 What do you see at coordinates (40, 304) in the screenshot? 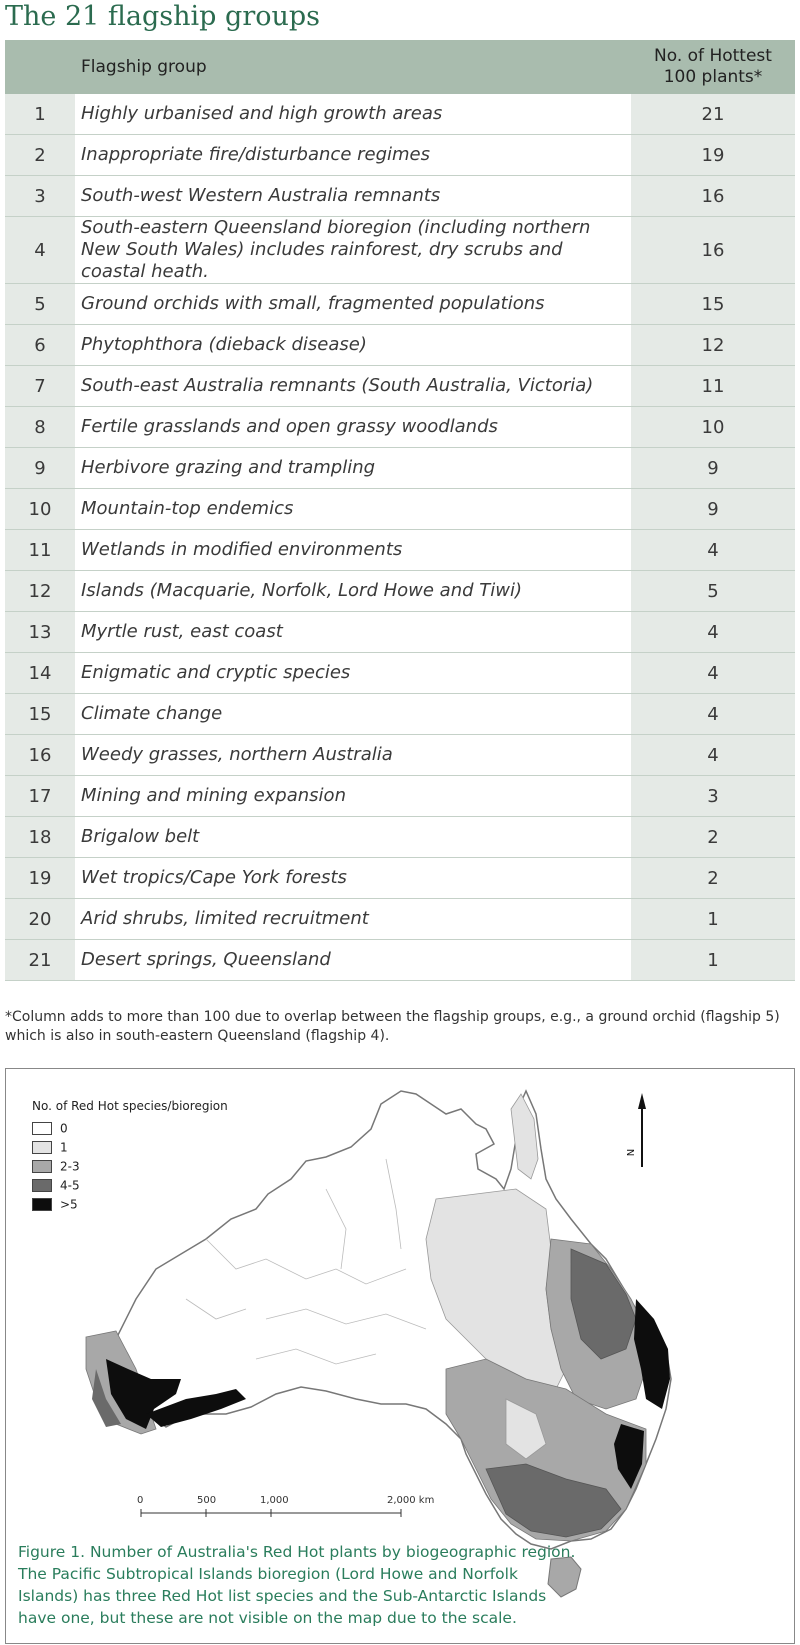
I see `row-number: 5` at bounding box center [40, 304].